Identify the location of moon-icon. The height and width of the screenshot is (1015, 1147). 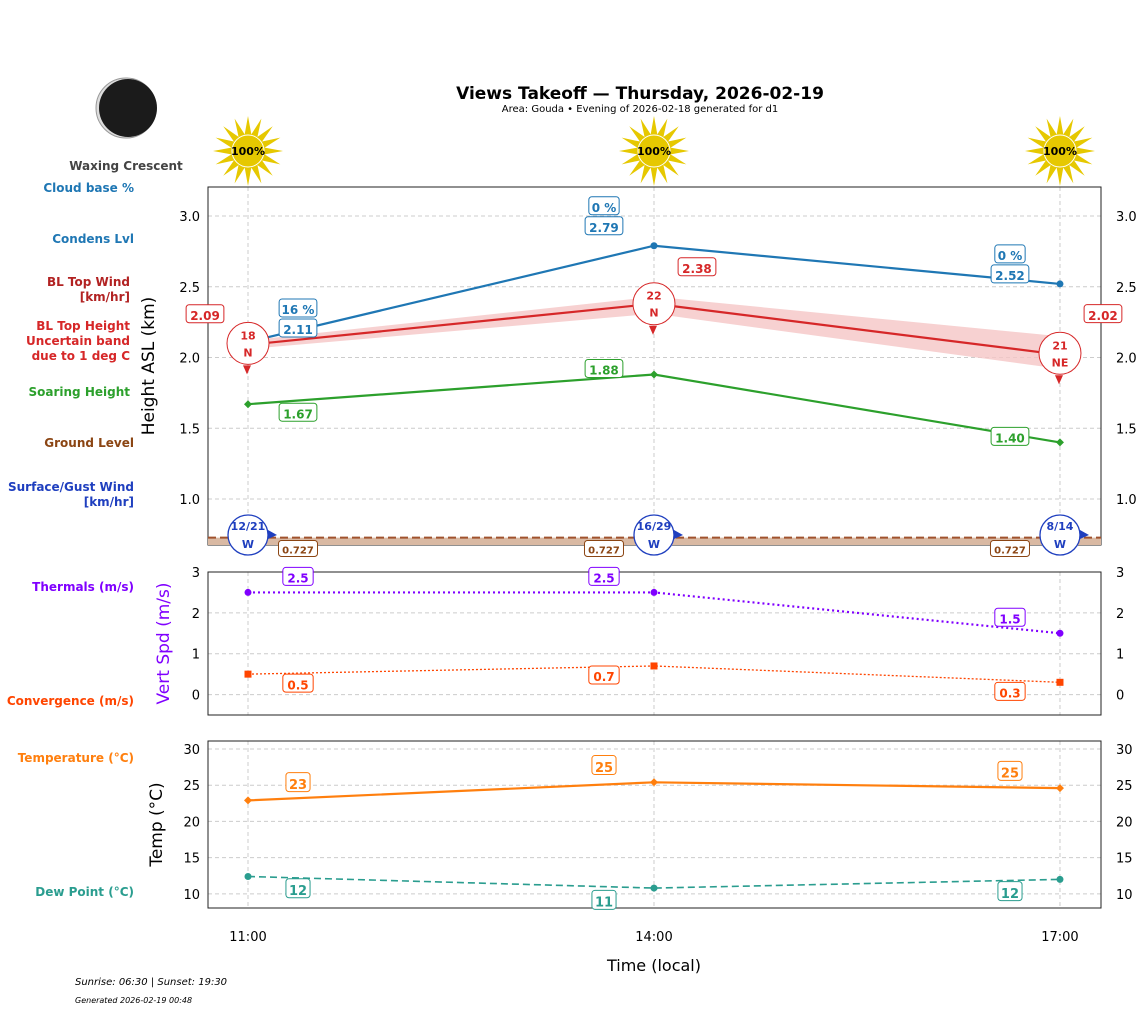
(126, 108).